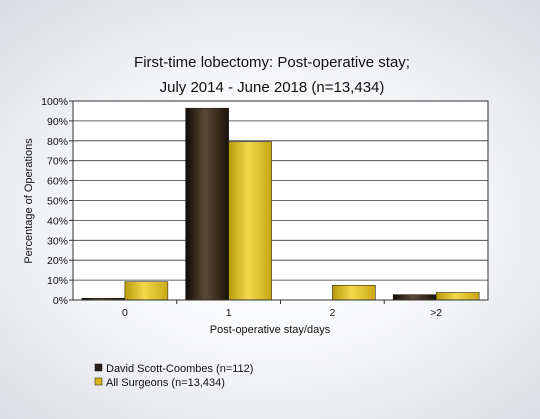  What do you see at coordinates (282, 313) in the screenshot?
I see `x-tick-labels: 0 1 2 >2` at bounding box center [282, 313].